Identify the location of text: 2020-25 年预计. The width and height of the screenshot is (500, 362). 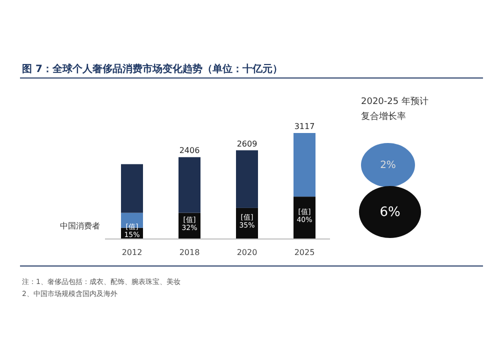
(394, 101).